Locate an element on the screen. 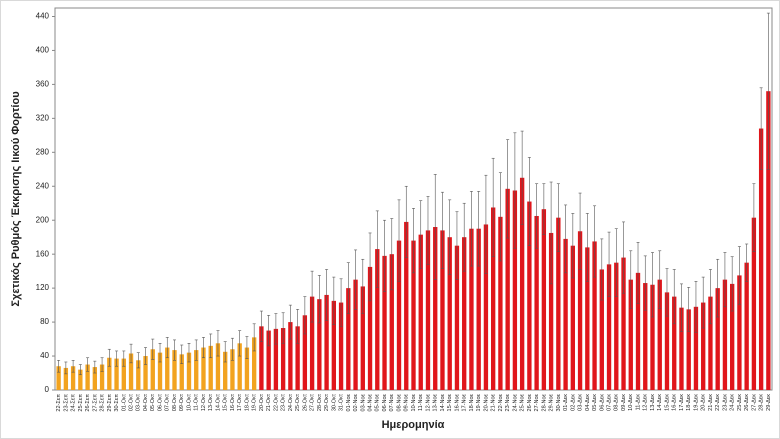  x-tick-label: 26-Νοε is located at coordinates (530, 402).